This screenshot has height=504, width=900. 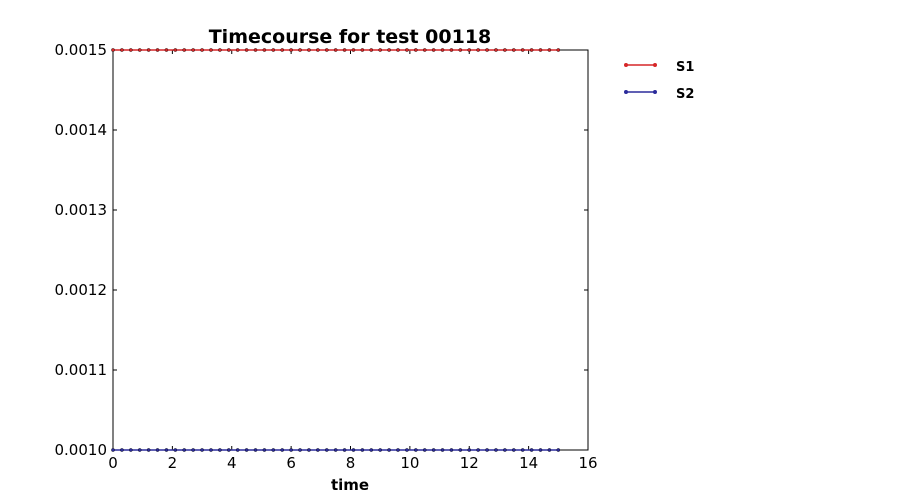 I want to click on legend-item-S1: S1, so click(x=659, y=67).